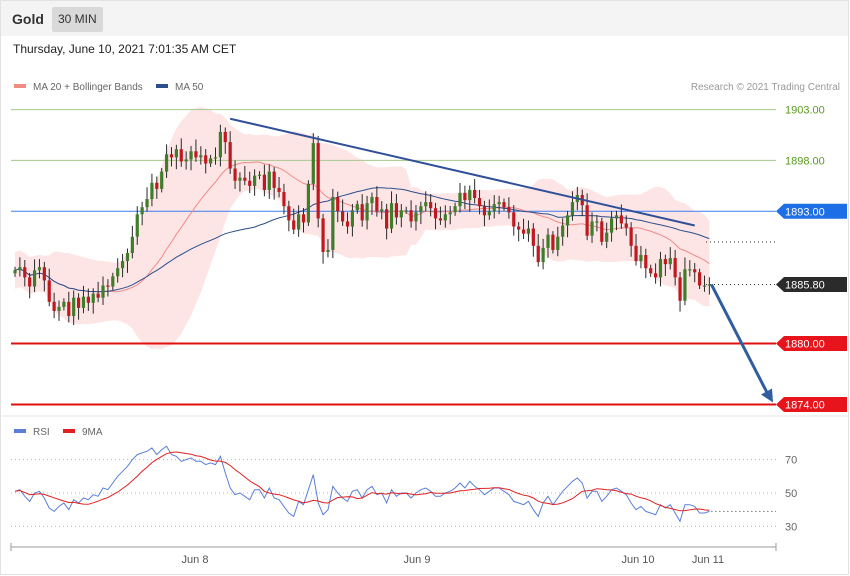 The width and height of the screenshot is (850, 576). I want to click on forecast-arrowhead, so click(767, 395).